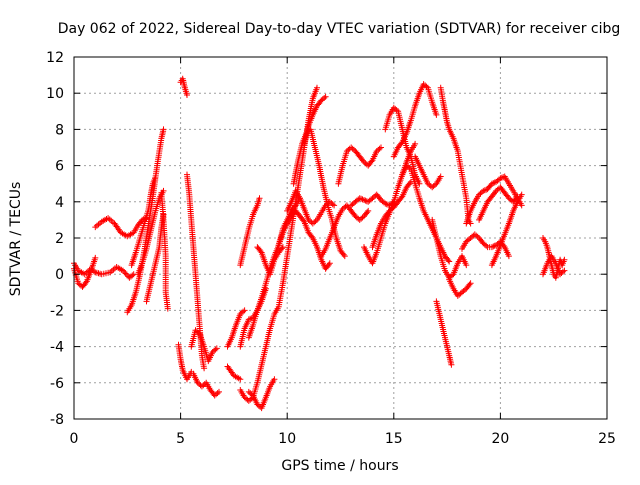 This screenshot has width=640, height=485. Describe the element at coordinates (59, 239) in the screenshot. I see `y-tick-label: 2` at that location.